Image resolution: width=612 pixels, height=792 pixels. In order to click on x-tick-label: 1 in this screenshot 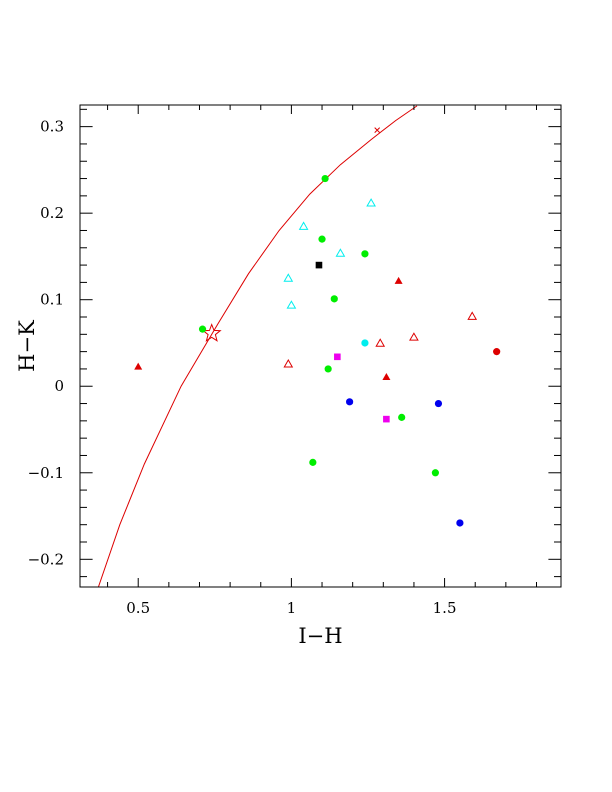, I will do `click(292, 608)`.